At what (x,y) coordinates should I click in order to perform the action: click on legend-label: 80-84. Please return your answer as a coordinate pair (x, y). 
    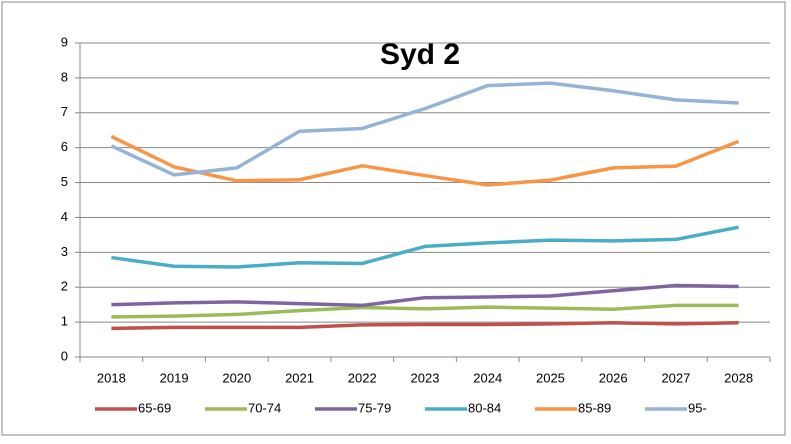
    Looking at the image, I should click on (484, 407).